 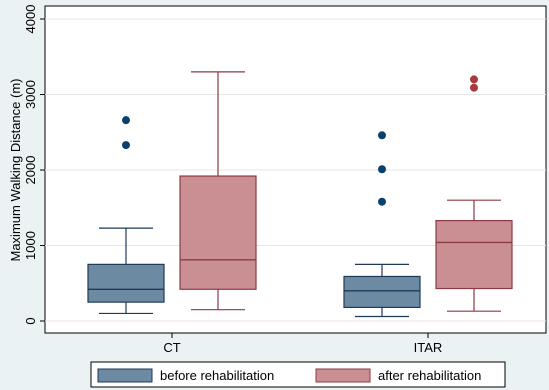 What do you see at coordinates (30, 245) in the screenshot?
I see `y-tick-label: 1000` at bounding box center [30, 245].